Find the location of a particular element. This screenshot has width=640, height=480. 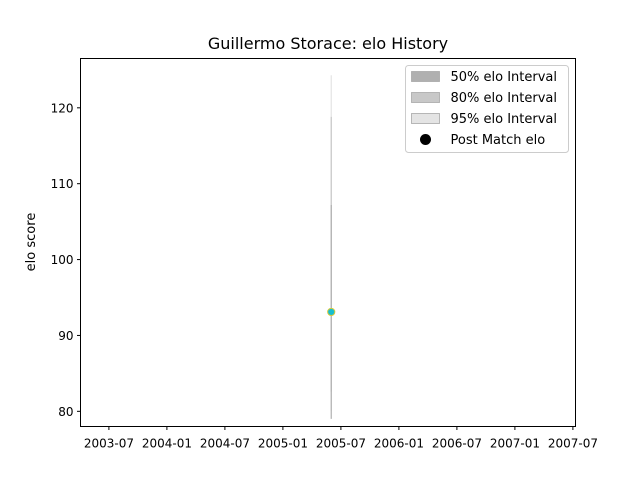

legend-label: Post Match elo is located at coordinates (498, 140).